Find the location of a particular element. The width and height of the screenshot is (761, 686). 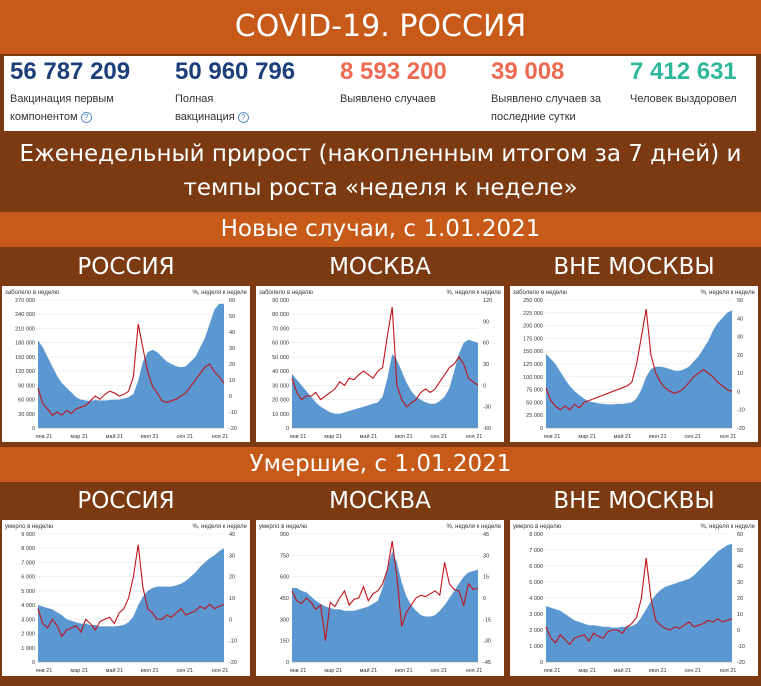

stat-value: 8 593 200 is located at coordinates (393, 71).